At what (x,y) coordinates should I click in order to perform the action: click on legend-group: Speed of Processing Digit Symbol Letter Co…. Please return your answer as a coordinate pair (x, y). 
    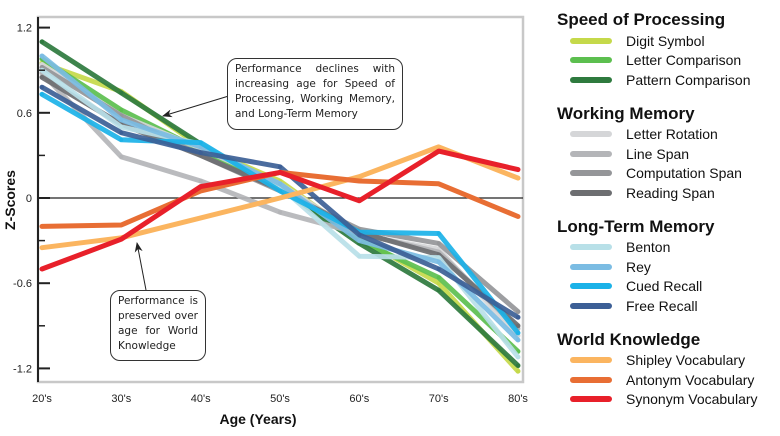
    Looking at the image, I should click on (667, 49).